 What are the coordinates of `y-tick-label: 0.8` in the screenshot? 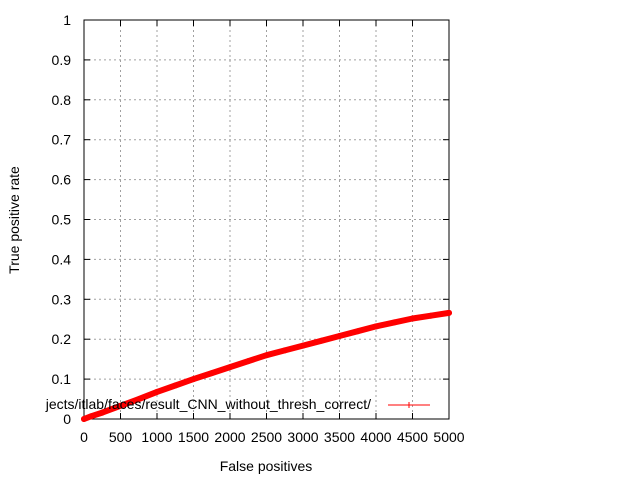 It's located at (62, 100).